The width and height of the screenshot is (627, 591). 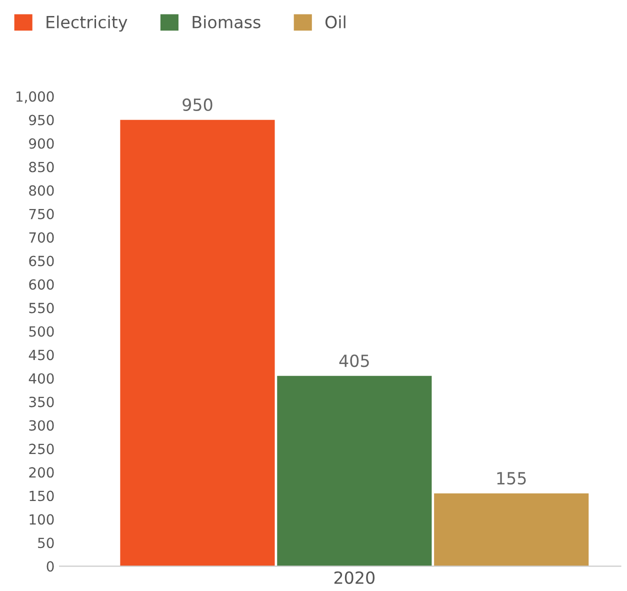 What do you see at coordinates (41, 237) in the screenshot?
I see `y-tick-label: 700` at bounding box center [41, 237].